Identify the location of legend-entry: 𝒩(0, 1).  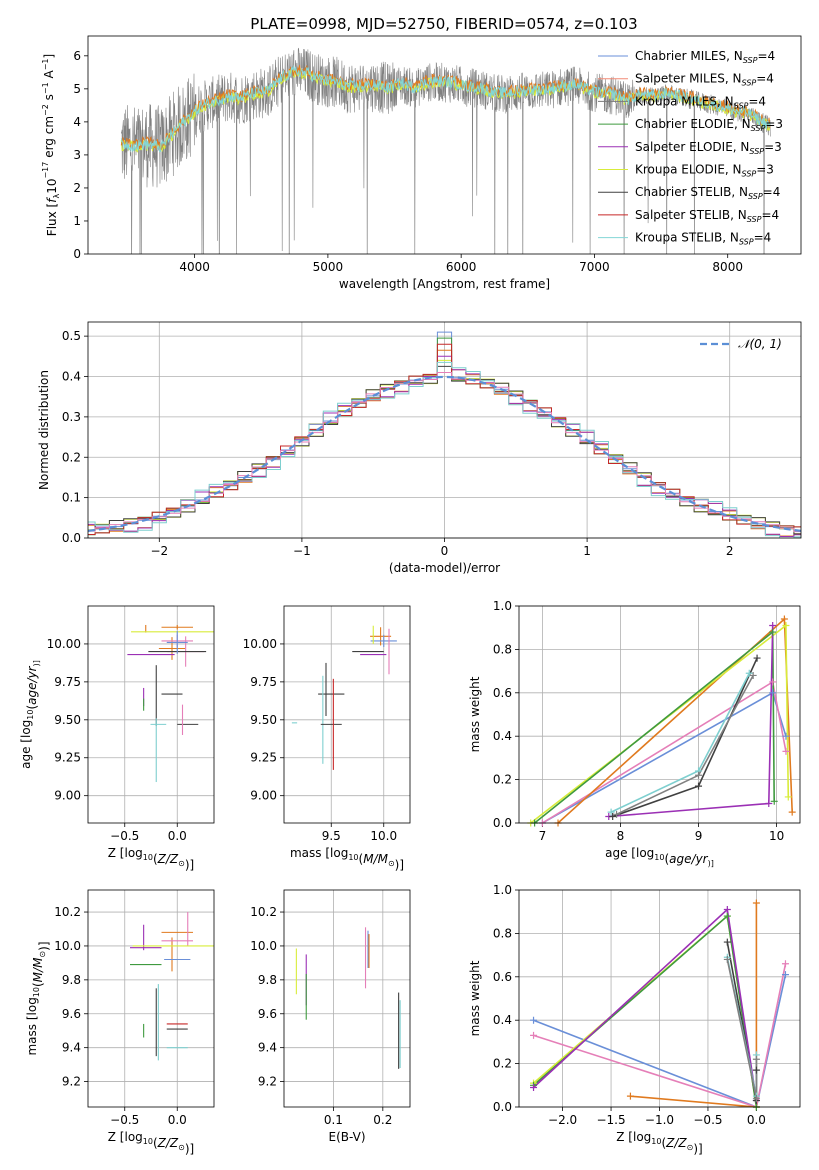
(760, 344).